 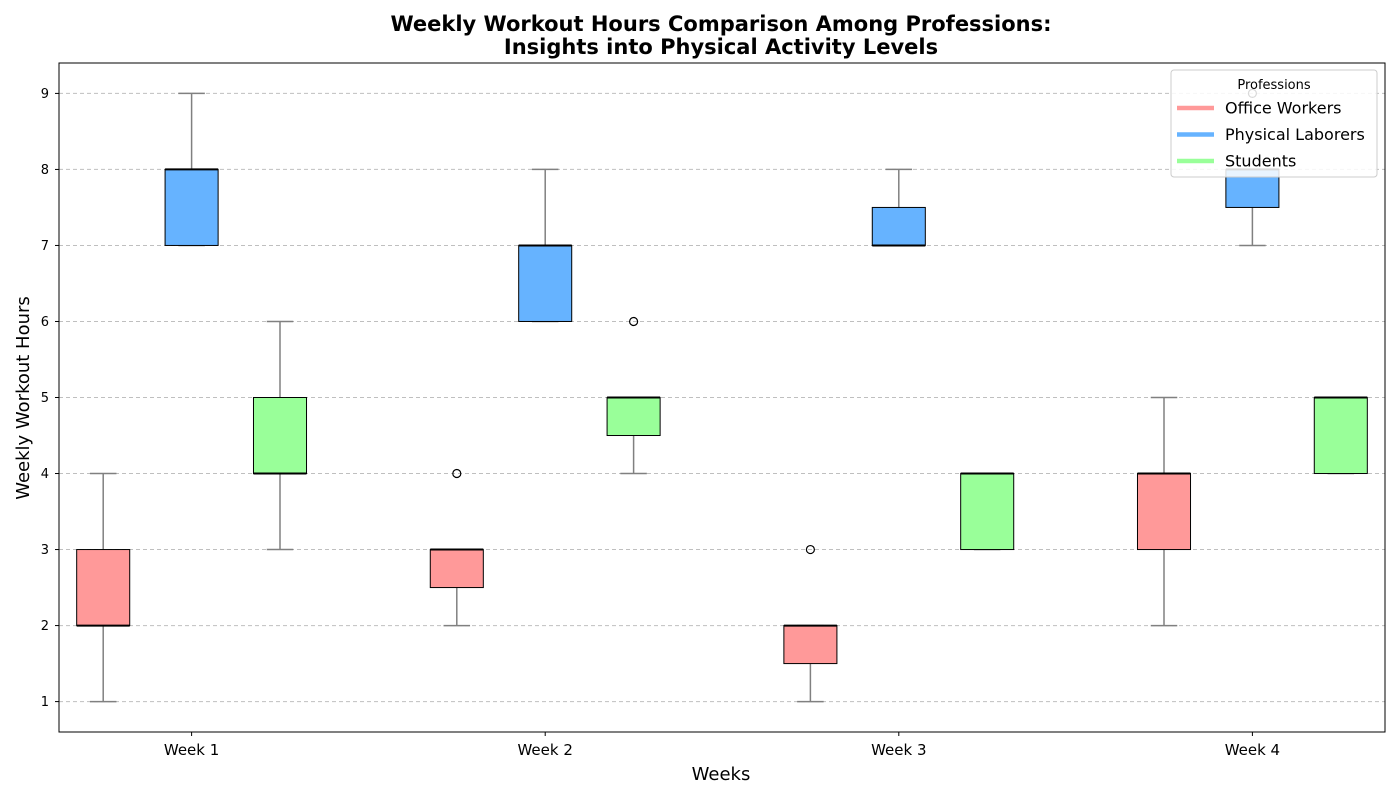 I want to click on legend-frame, so click(x=1274, y=123).